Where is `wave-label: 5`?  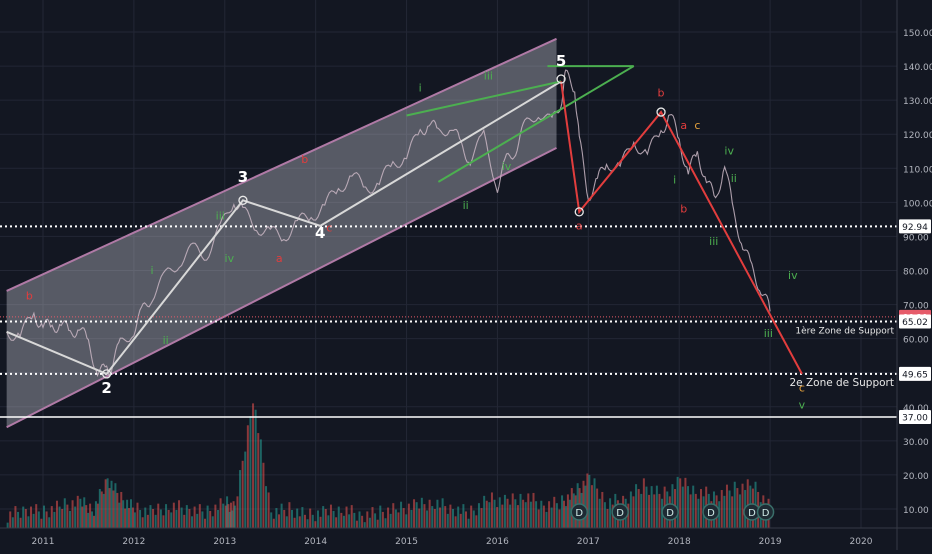
wave-label: 5 is located at coordinates (561, 61).